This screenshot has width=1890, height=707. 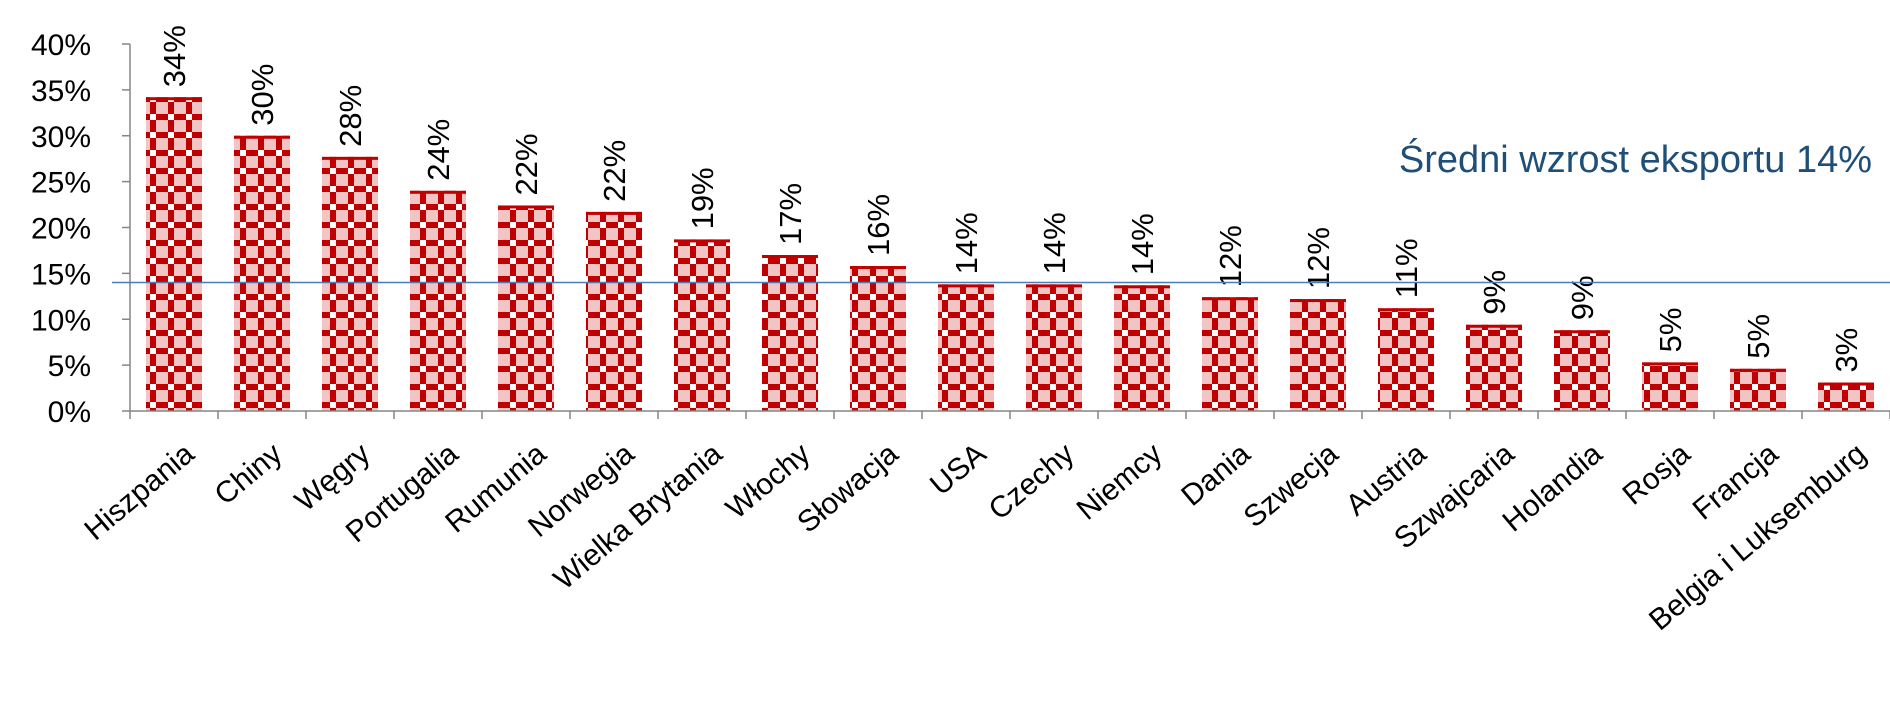 I want to click on value-label: 19%, so click(x=702, y=198).